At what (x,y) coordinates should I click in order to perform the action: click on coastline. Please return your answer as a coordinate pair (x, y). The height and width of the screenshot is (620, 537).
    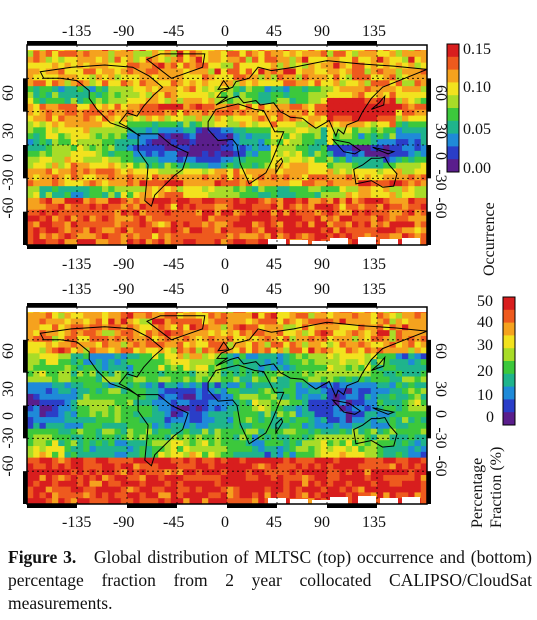
    Looking at the image, I should click on (101, 362).